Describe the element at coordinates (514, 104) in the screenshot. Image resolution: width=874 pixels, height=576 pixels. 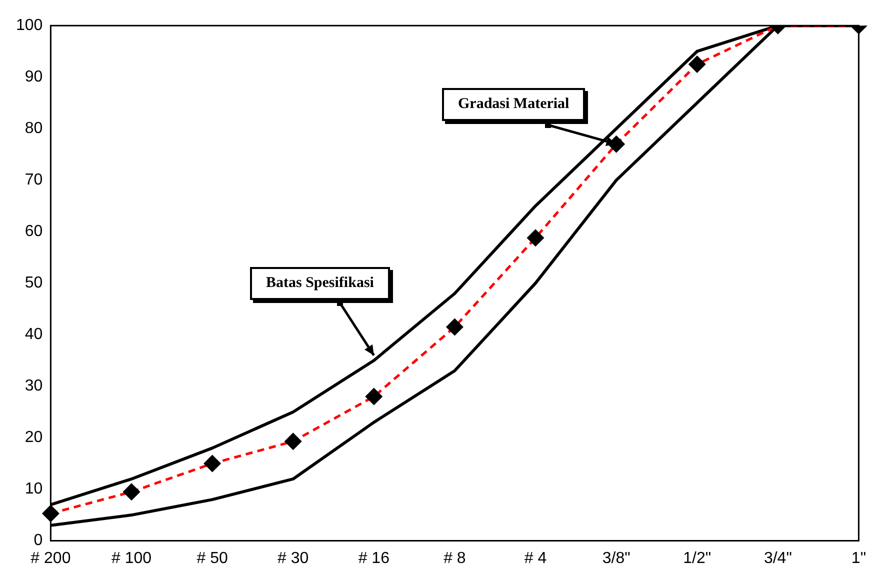
I see `annotation: Gradasi Material` at that location.